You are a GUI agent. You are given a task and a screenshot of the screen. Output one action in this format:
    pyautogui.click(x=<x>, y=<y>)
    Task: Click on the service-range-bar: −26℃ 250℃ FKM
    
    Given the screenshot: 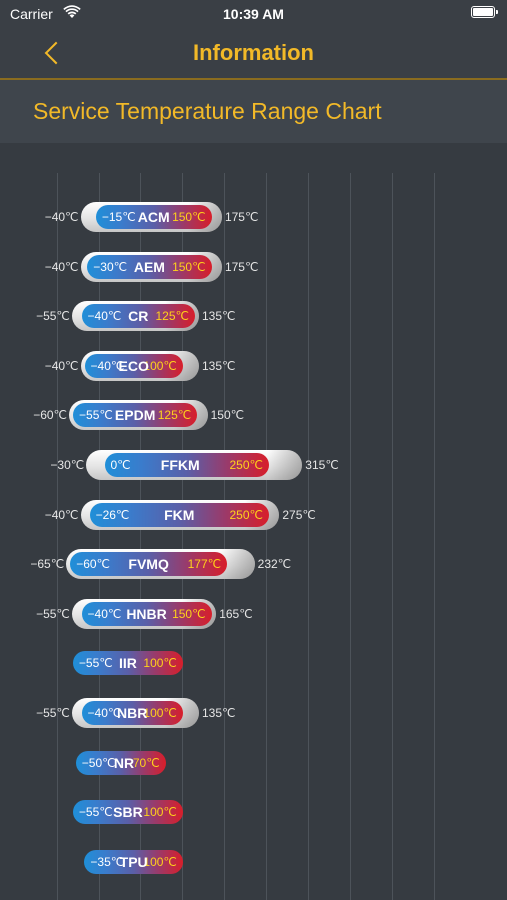 What is the action you would take?
    pyautogui.click(x=179, y=514)
    